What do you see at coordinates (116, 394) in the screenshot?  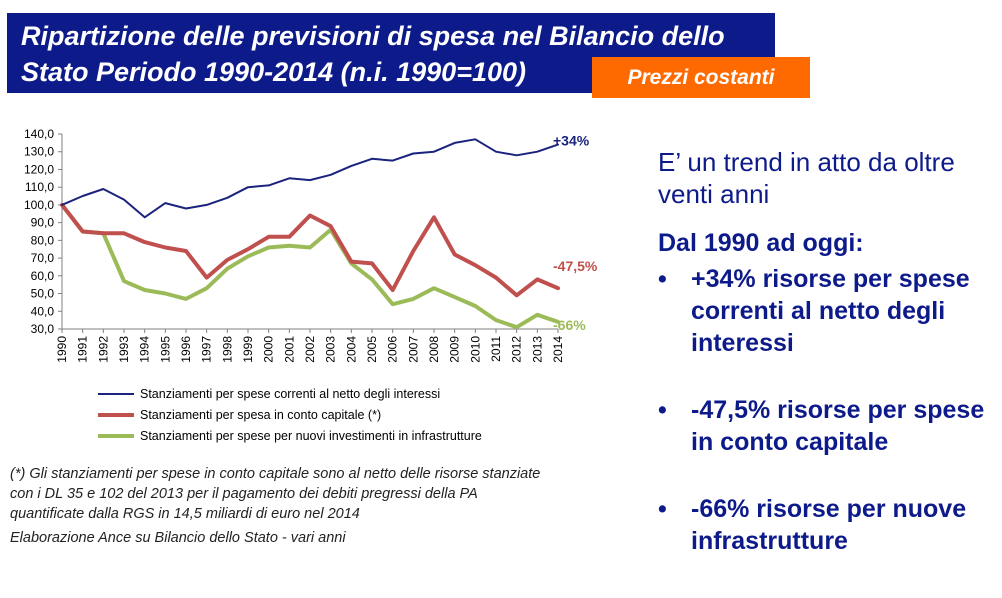 I see `legend-swatch-current` at bounding box center [116, 394].